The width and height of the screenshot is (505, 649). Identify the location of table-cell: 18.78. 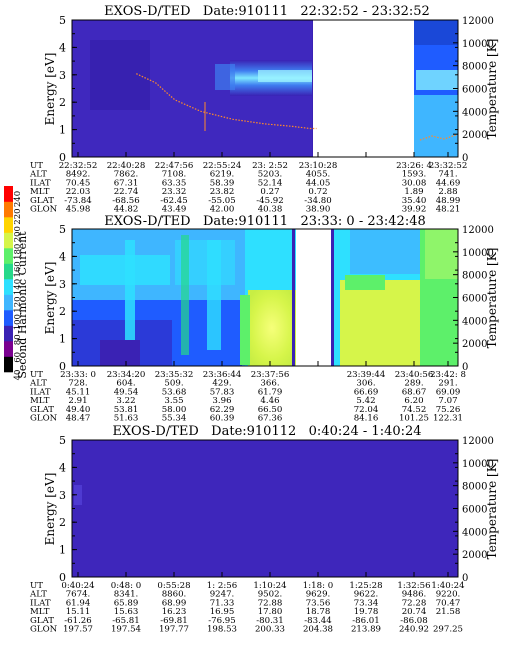
(318, 612).